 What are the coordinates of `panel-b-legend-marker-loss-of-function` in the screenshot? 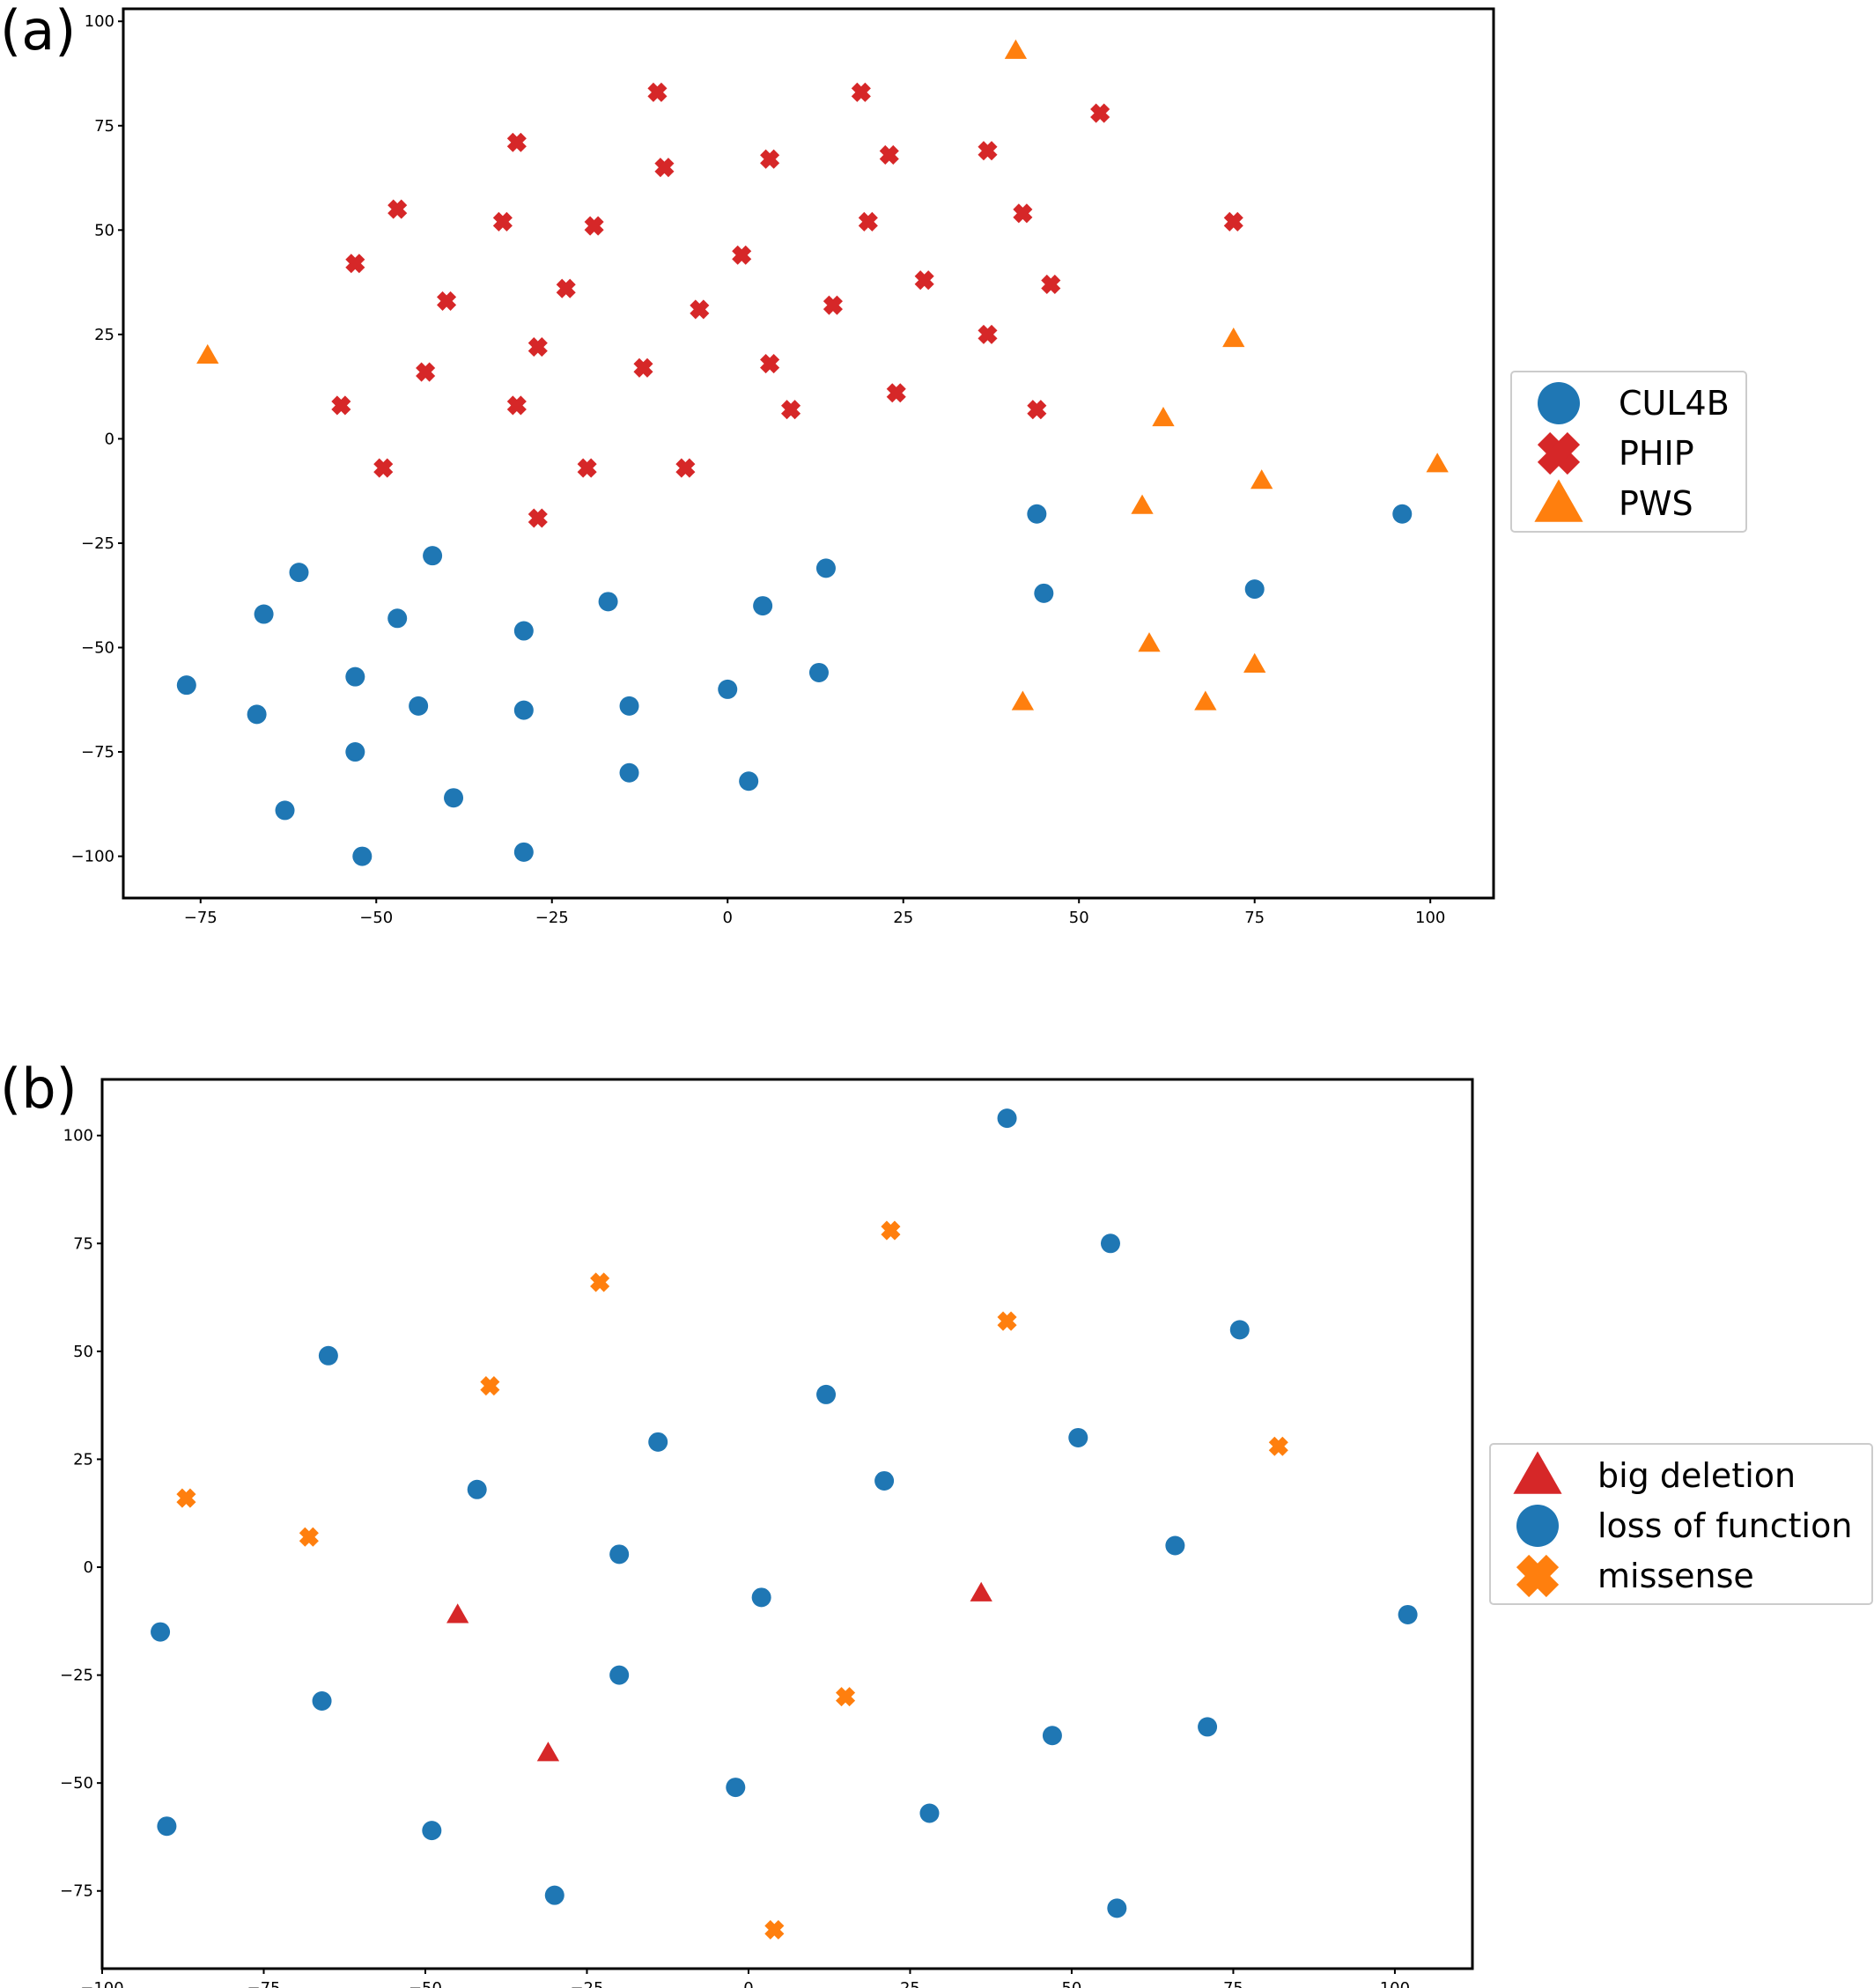 It's located at (1537, 1526).